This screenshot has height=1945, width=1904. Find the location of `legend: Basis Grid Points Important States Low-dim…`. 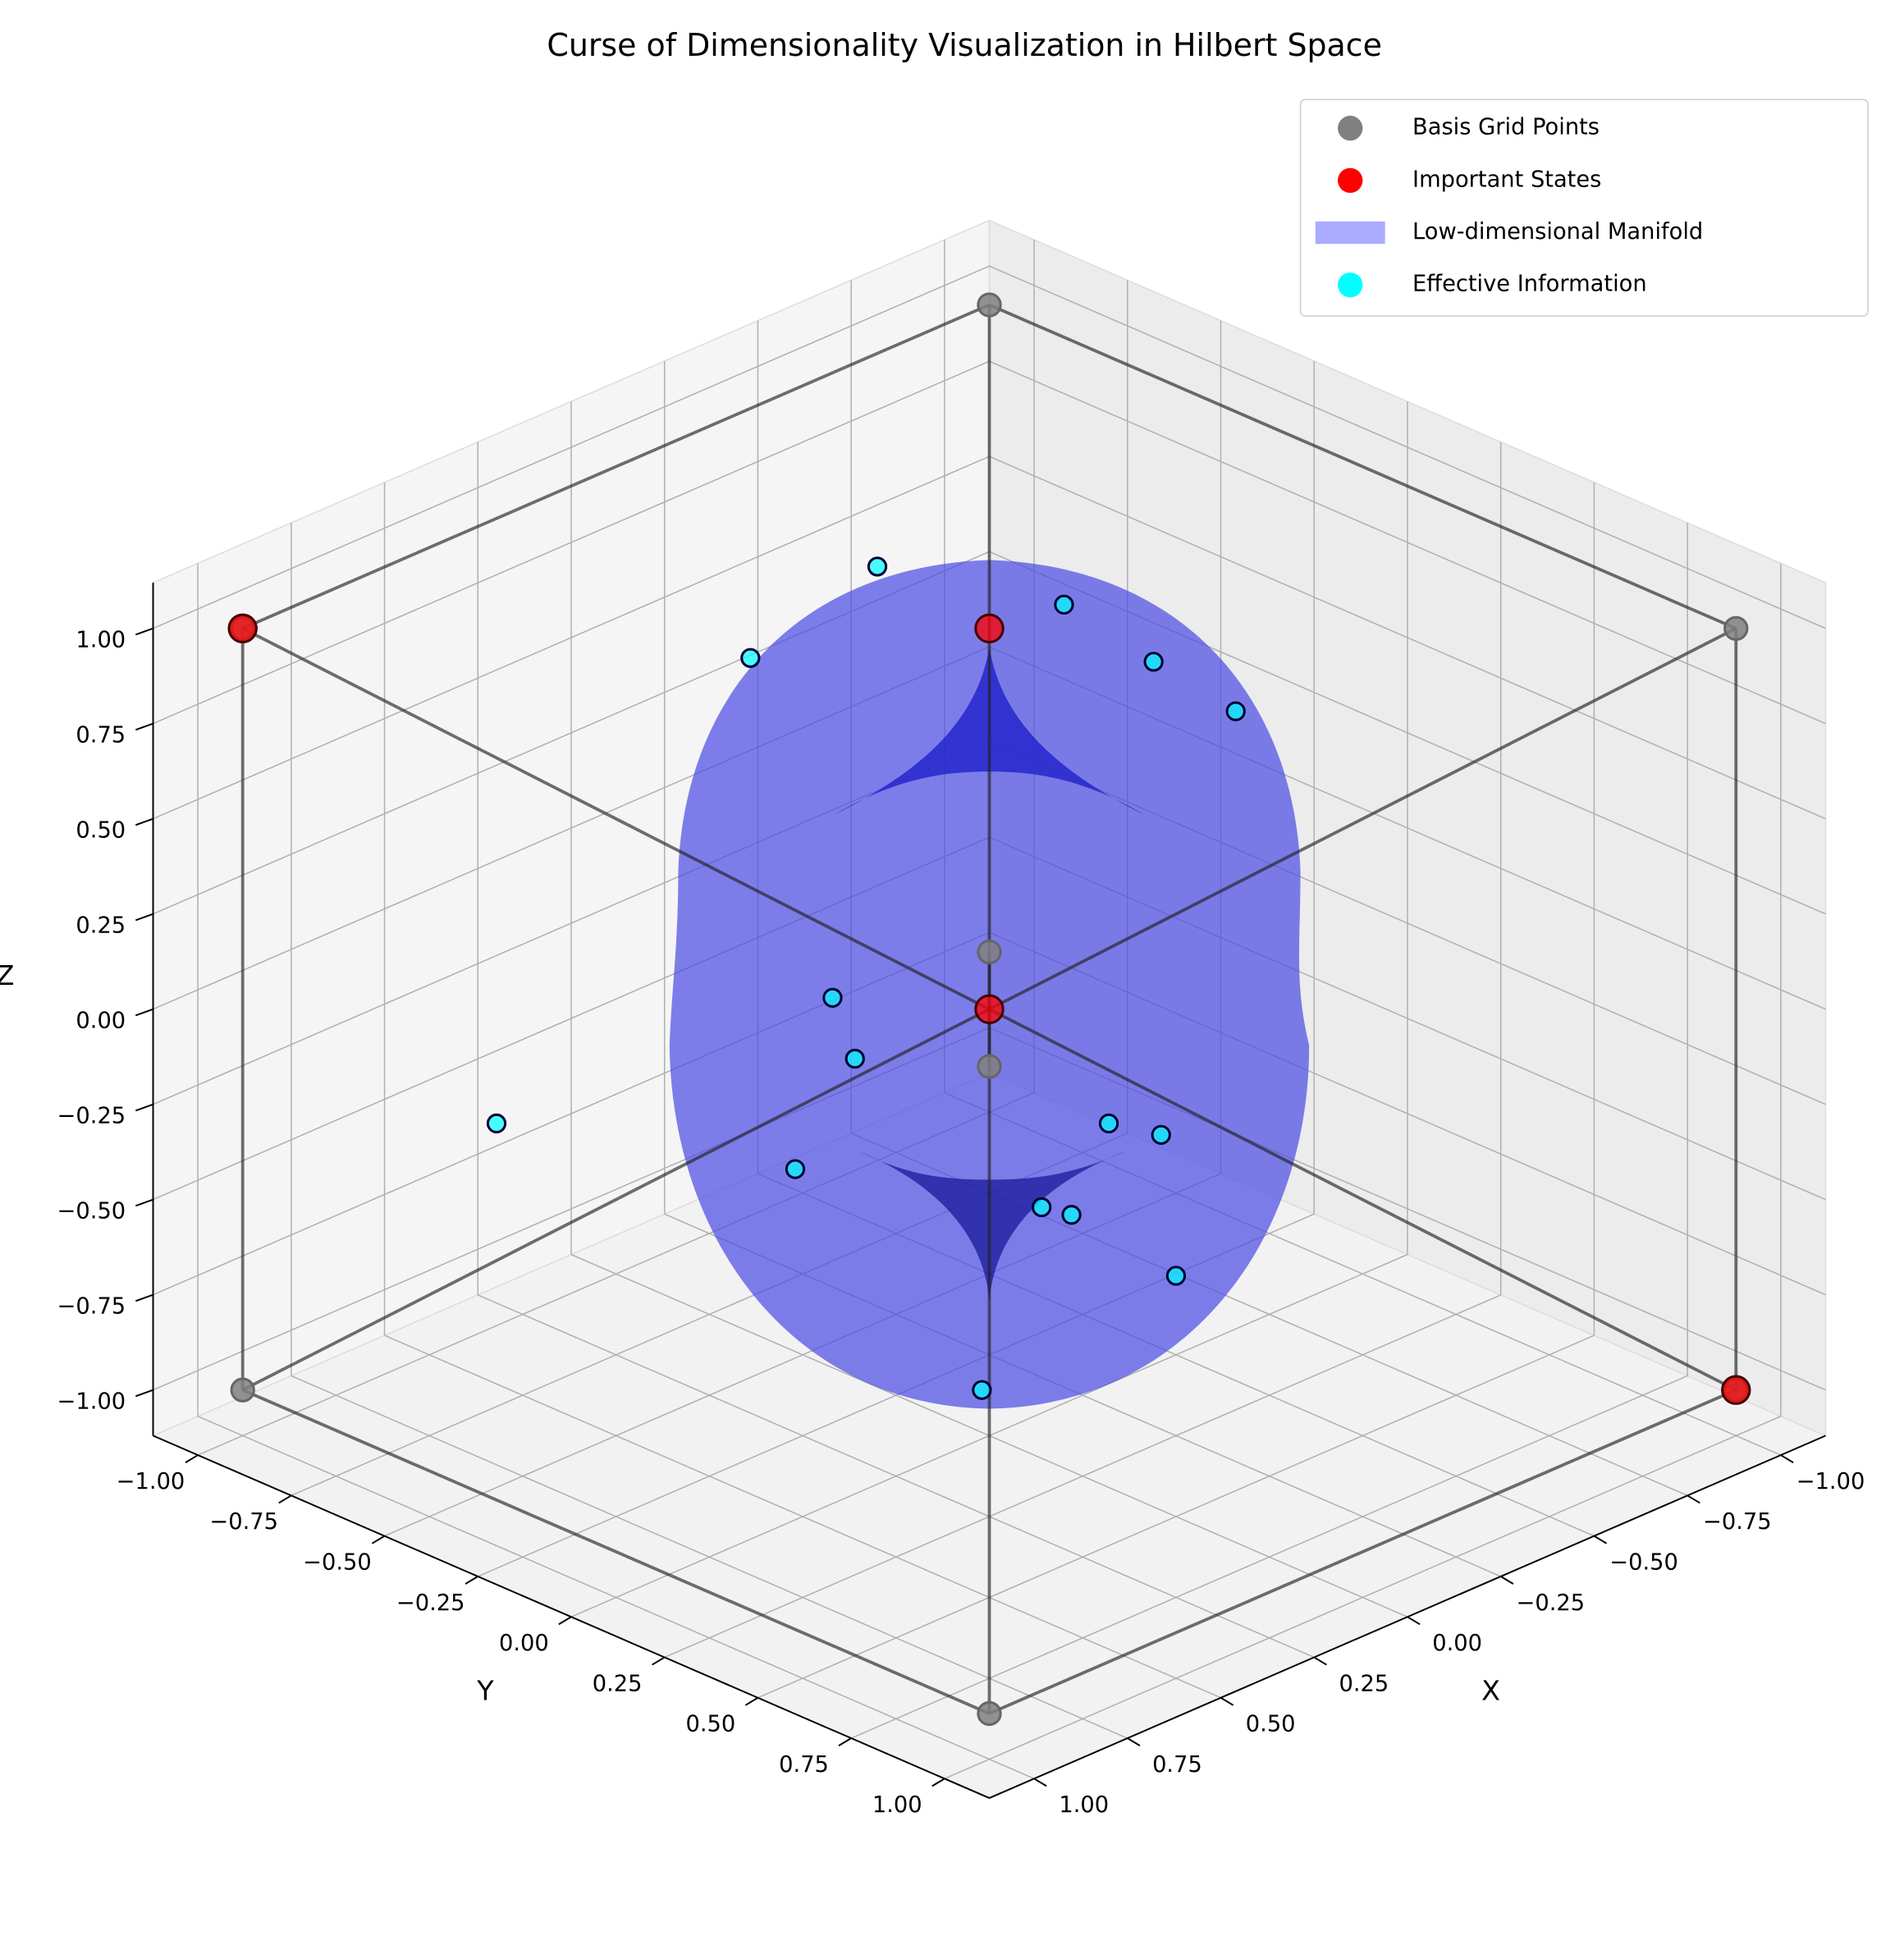

legend: Basis Grid Points Important States Low-dim… is located at coordinates (1584, 207).